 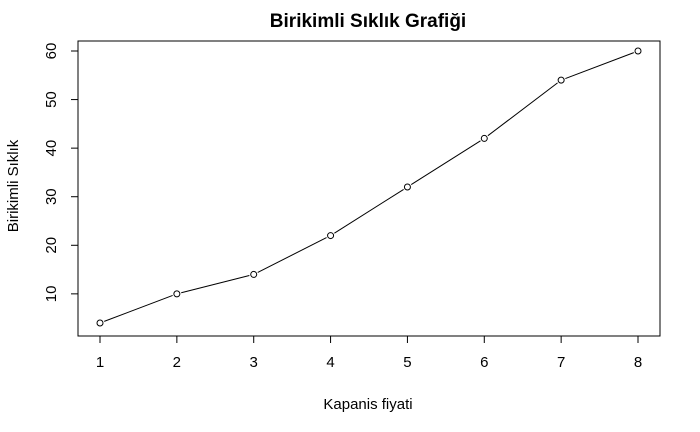 What do you see at coordinates (61, 173) in the screenshot?
I see `y-axis: 10 20 30 40 50 60` at bounding box center [61, 173].